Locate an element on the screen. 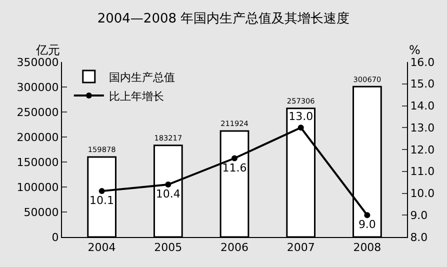  data-label: 11.6 is located at coordinates (234, 167).